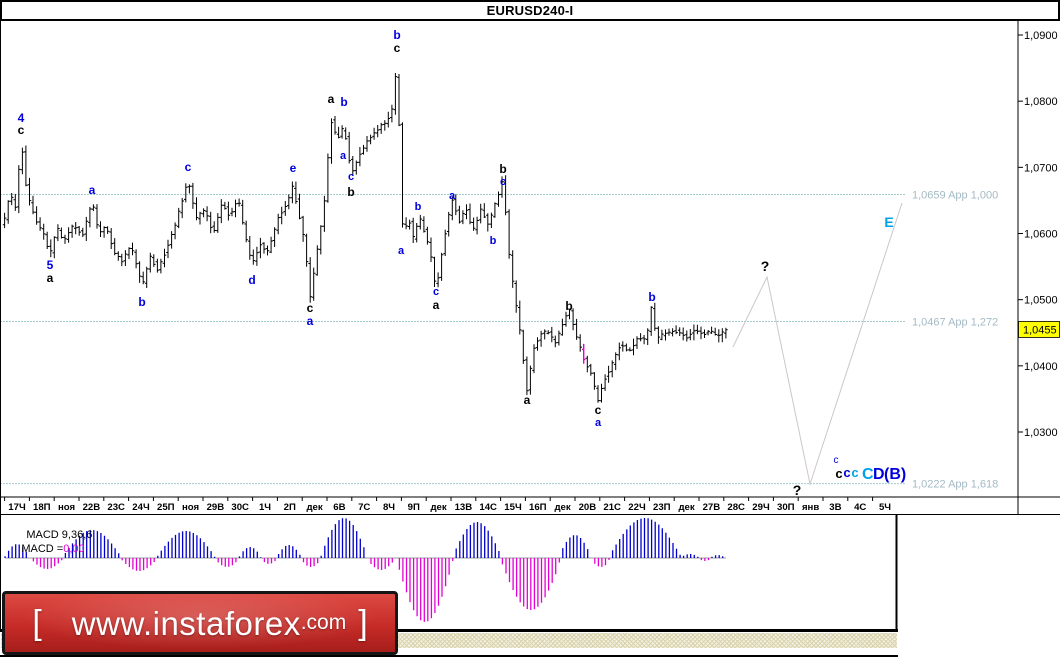  Describe the element at coordinates (59, 535) in the screenshot. I see `macd-params-label: MACD 9,36,6` at that location.